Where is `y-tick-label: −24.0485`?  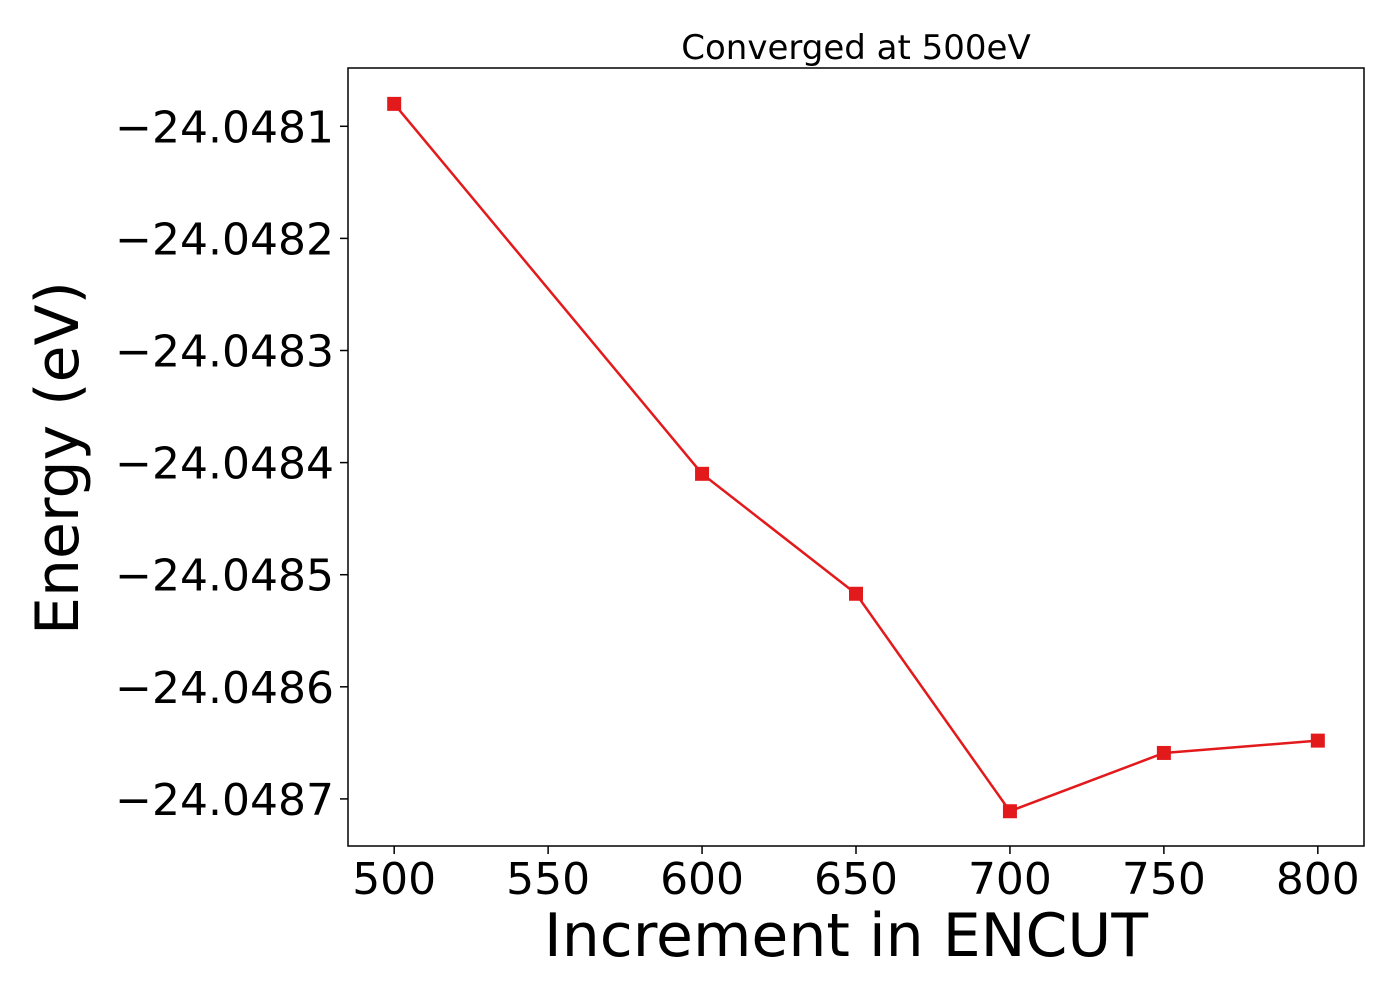 y-tick-label: −24.0485 is located at coordinates (224, 576).